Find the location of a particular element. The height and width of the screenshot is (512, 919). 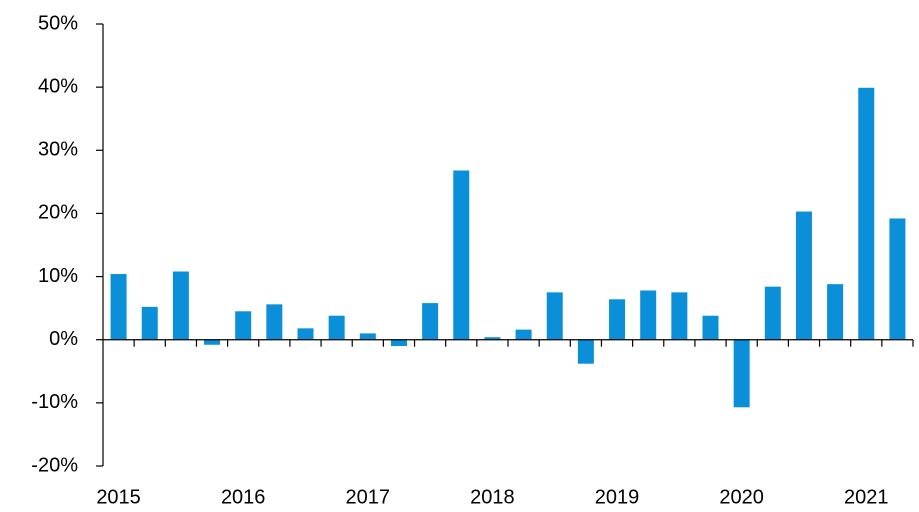

x-tick-label: 2017 is located at coordinates (368, 497).